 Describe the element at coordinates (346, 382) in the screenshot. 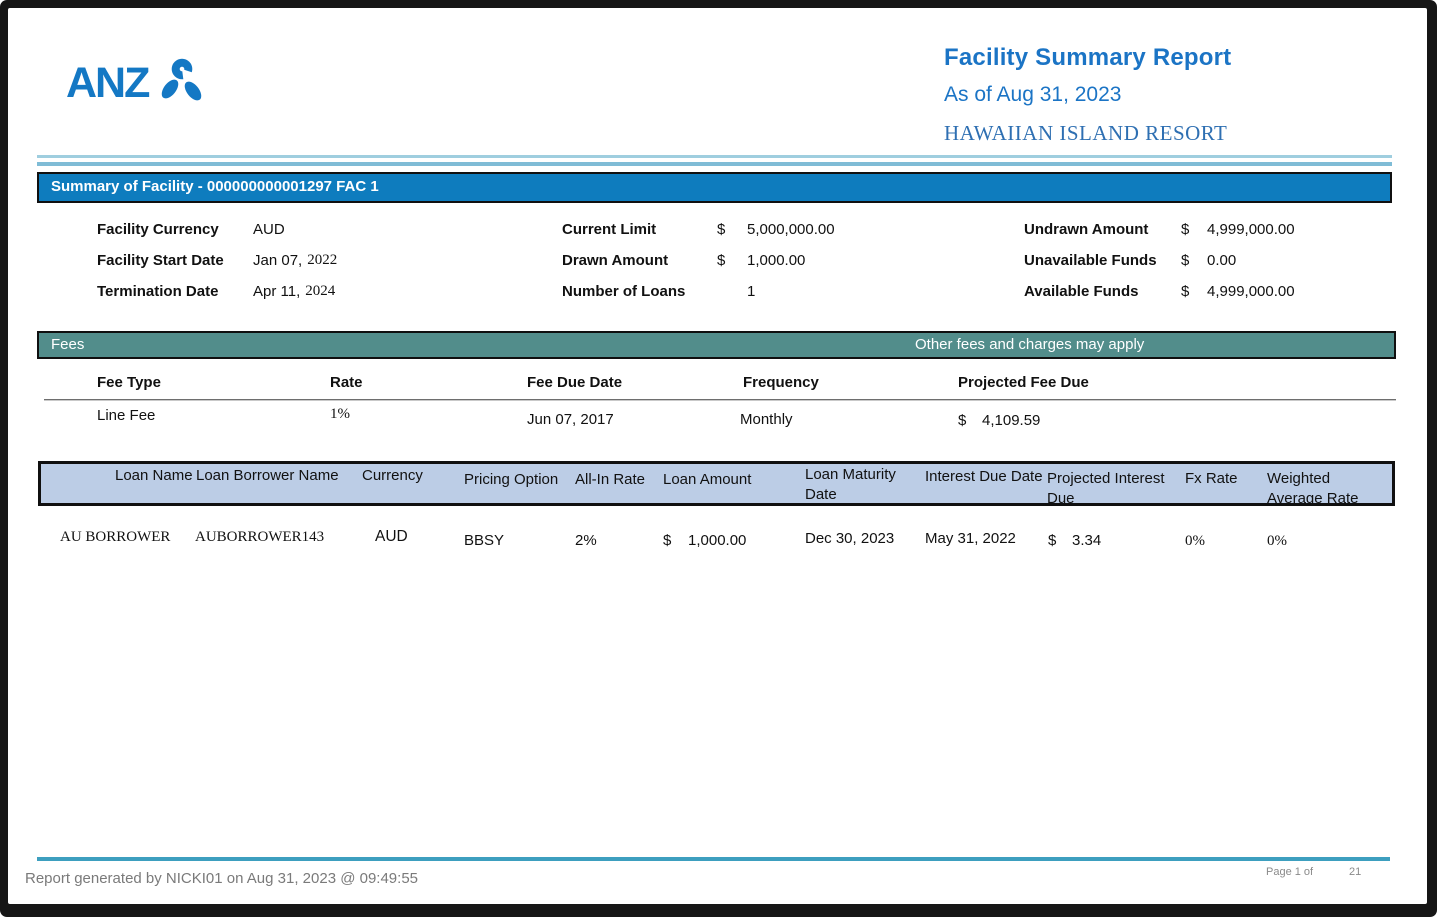

I see `fee-header-rate: Rate` at that location.